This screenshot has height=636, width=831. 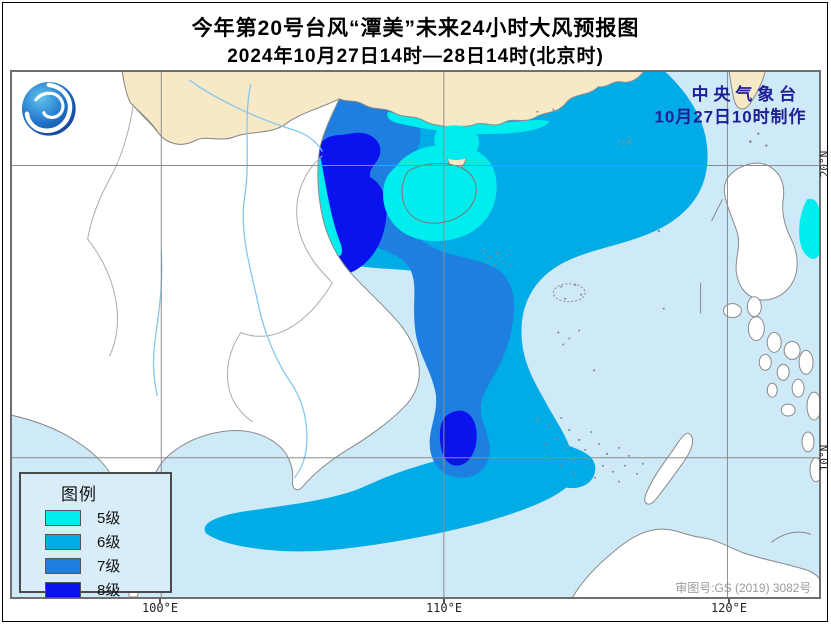 I want to click on cma-logo-swirl-outer, so click(x=48, y=107).